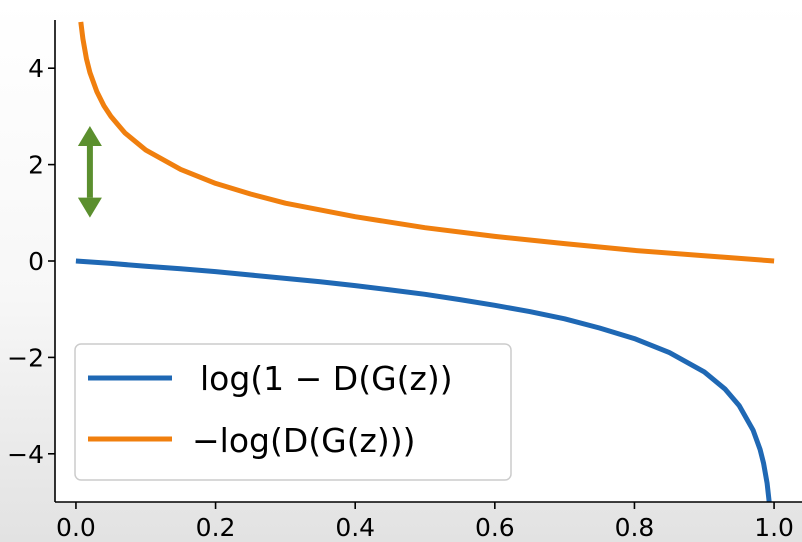 Image resolution: width=802 pixels, height=542 pixels. I want to click on legend-box, so click(293, 412).